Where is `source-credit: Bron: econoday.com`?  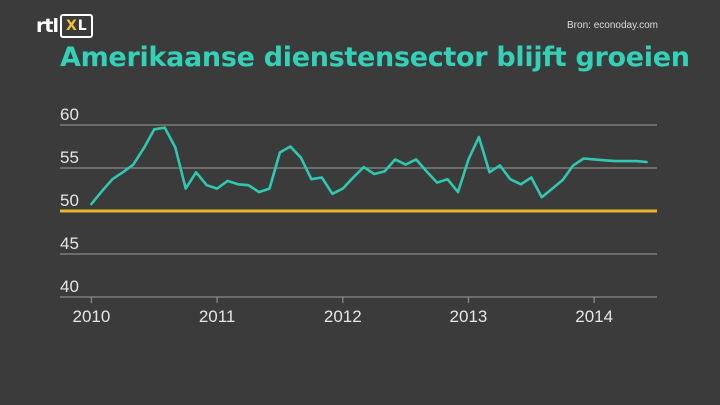
source-credit: Bron: econoday.com is located at coordinates (612, 25).